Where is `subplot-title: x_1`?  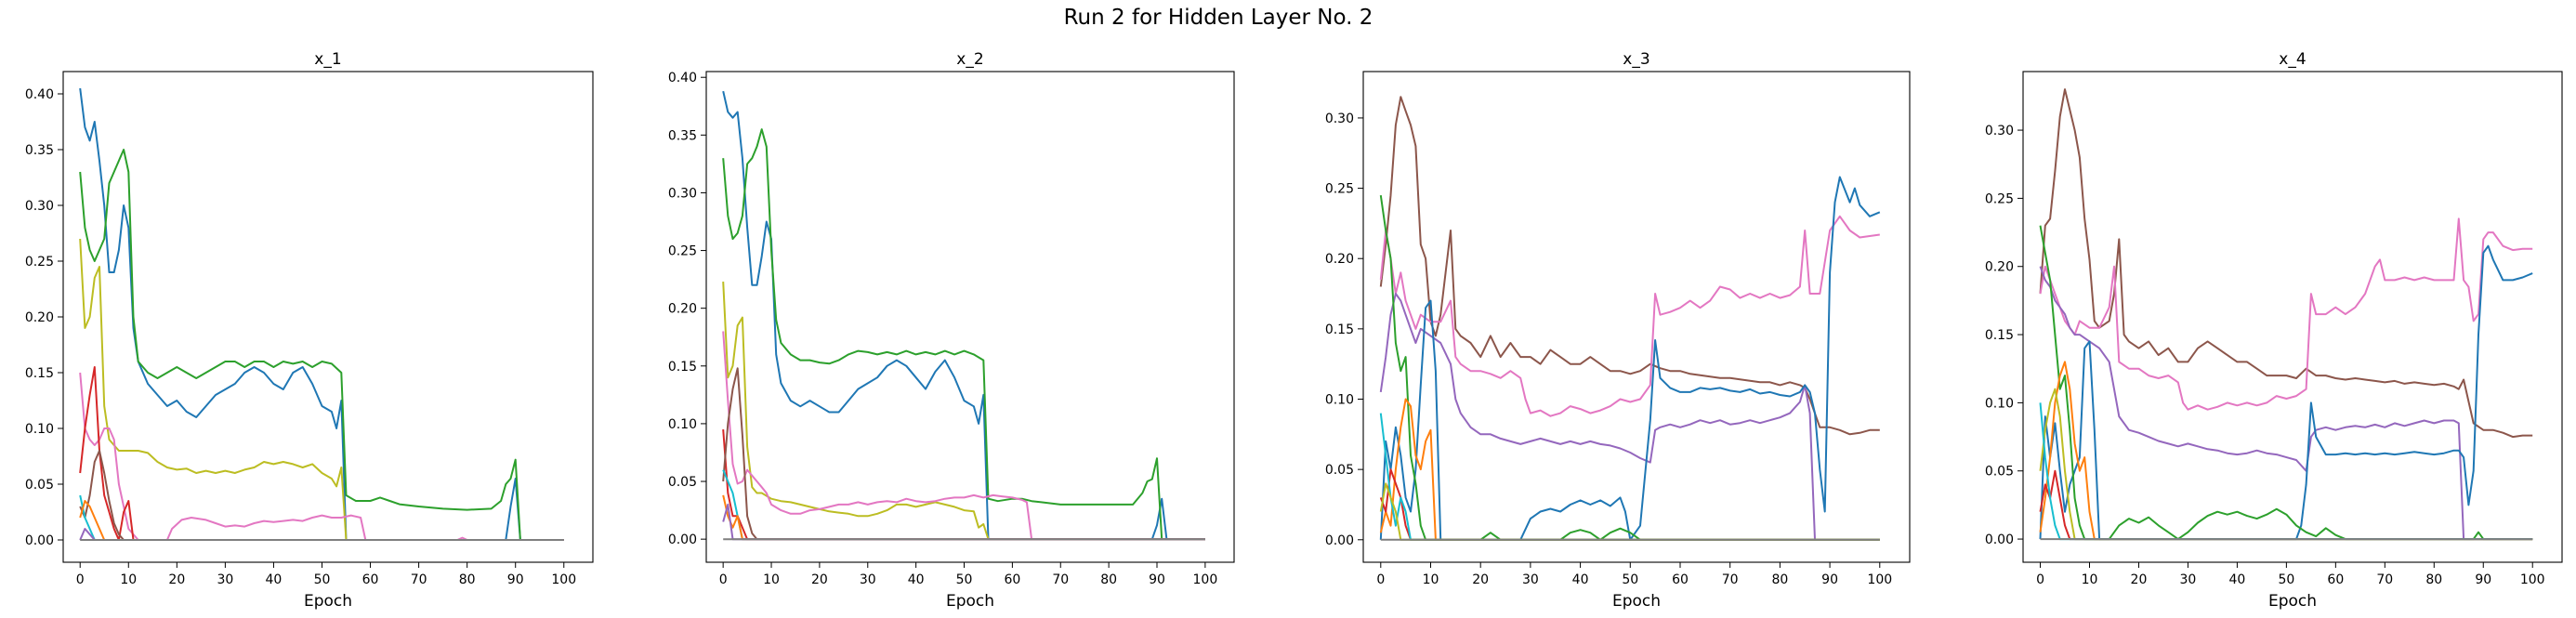
subplot-title: x_1 is located at coordinates (327, 59).